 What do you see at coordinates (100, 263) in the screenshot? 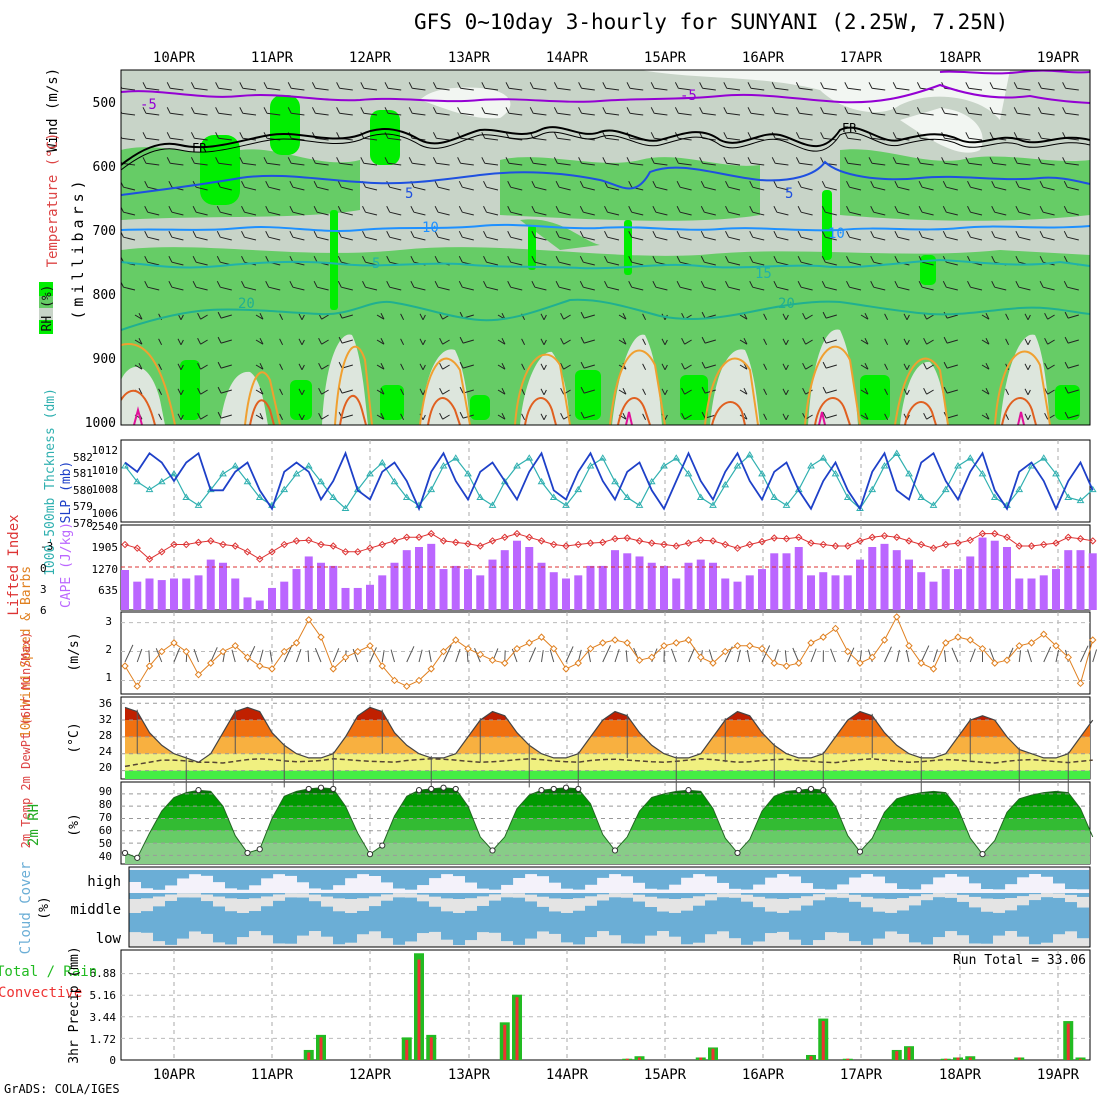
I see `pressure-axis: 500 600 700 800 900 1000` at bounding box center [100, 263].